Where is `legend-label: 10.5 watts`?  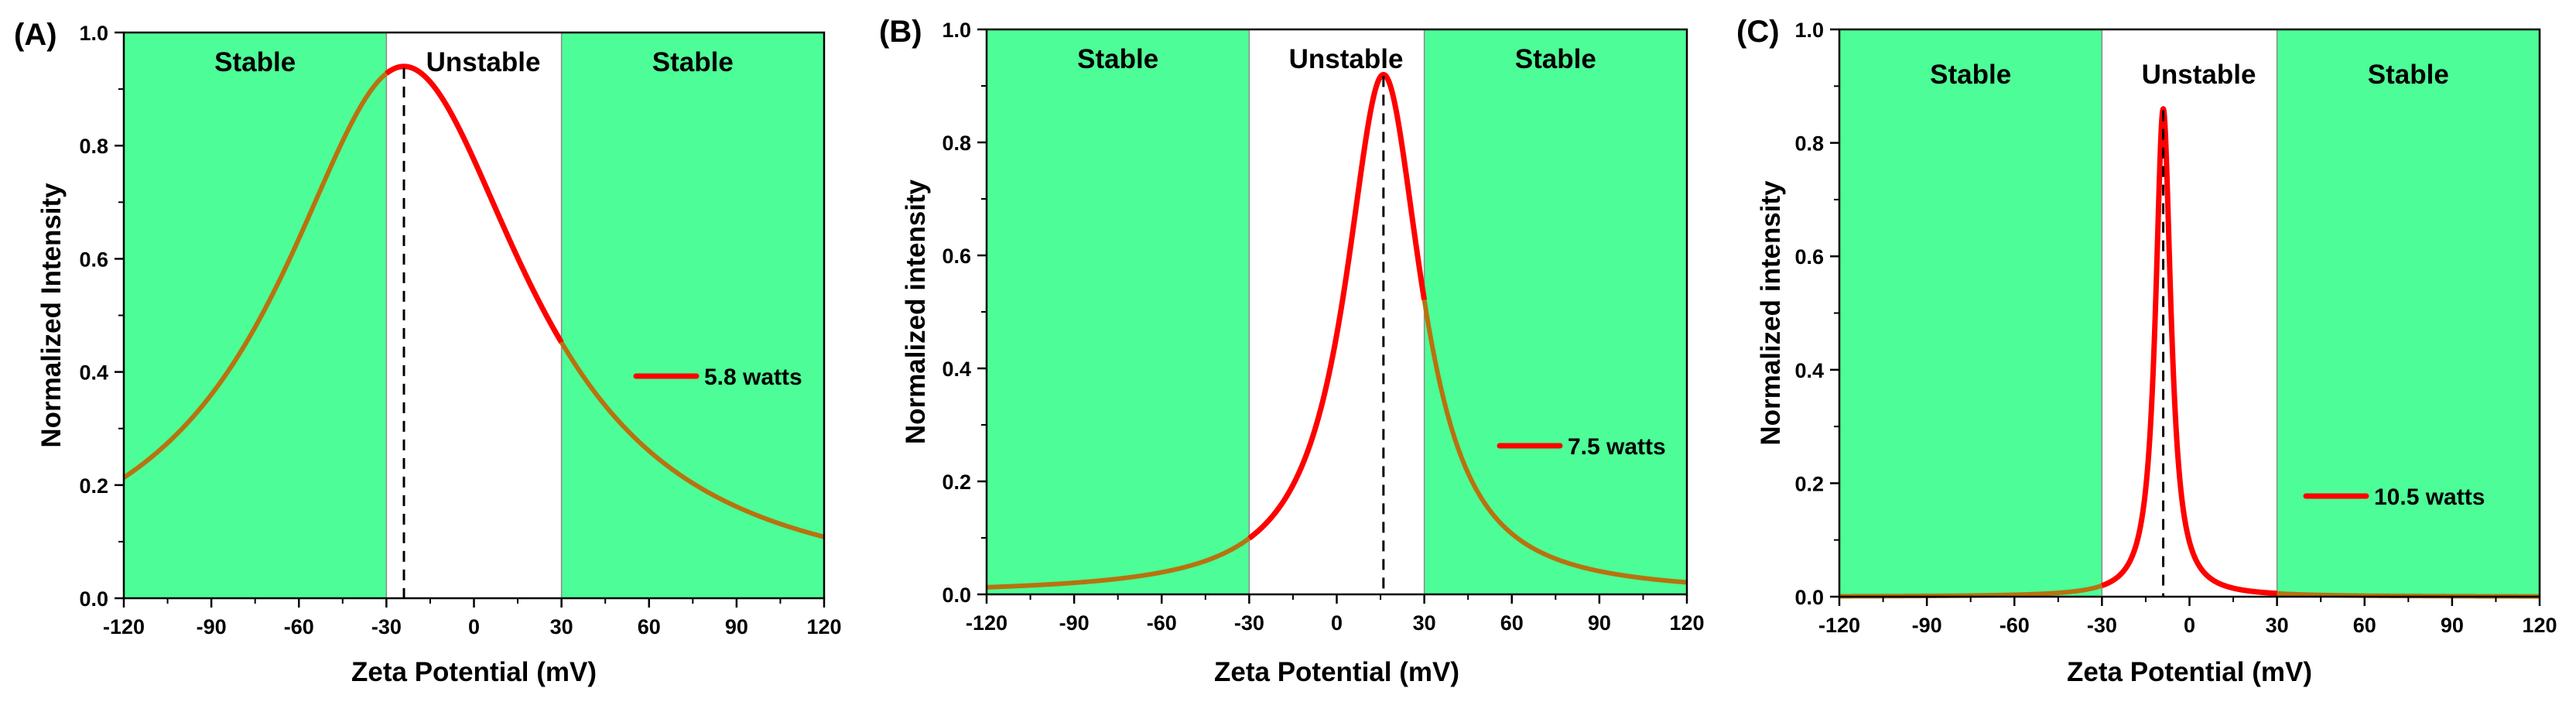
legend-label: 10.5 watts is located at coordinates (2430, 497).